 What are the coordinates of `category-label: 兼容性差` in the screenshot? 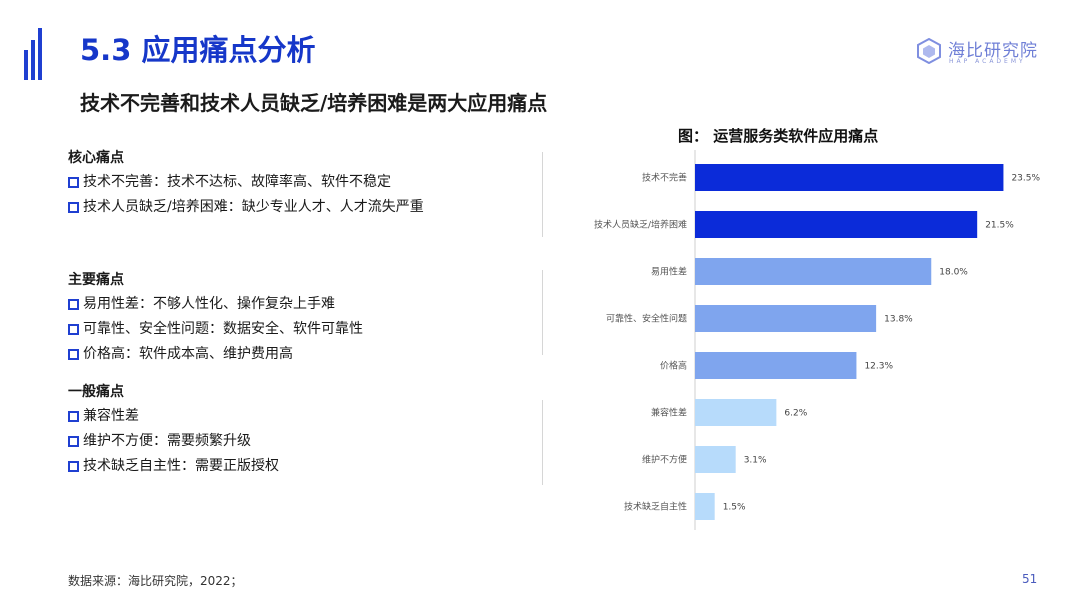 It's located at (669, 413).